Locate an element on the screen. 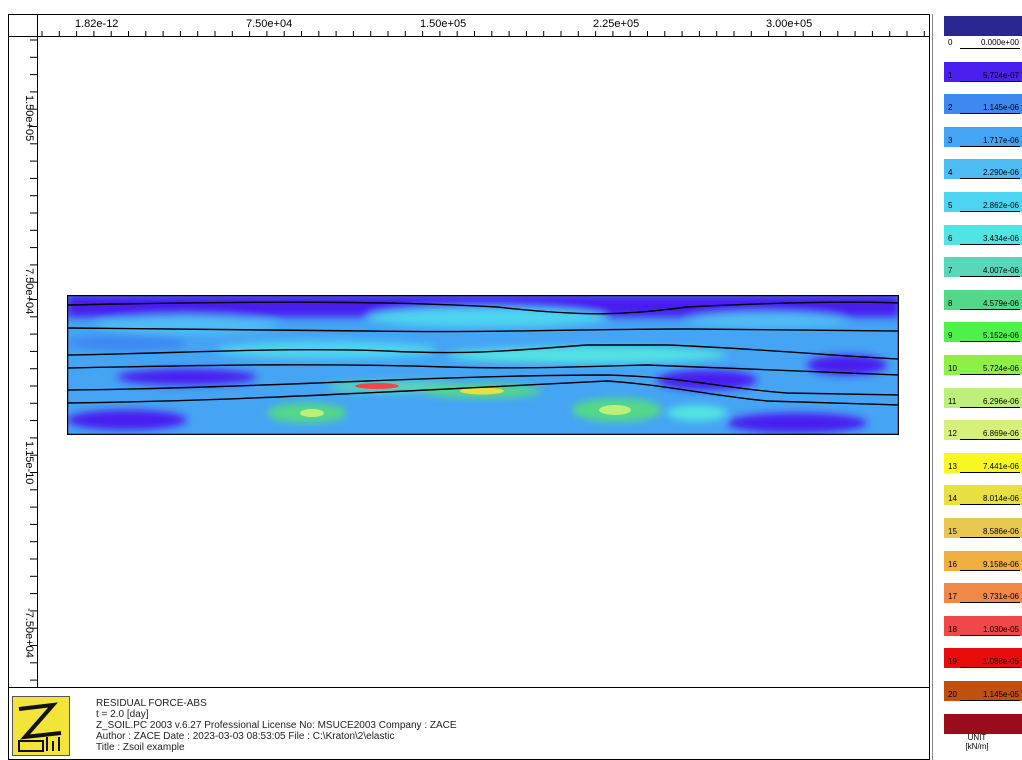 Image resolution: width=1022 pixels, height=760 pixels. legend-value: 6.296e-06 is located at coordinates (1000, 401).